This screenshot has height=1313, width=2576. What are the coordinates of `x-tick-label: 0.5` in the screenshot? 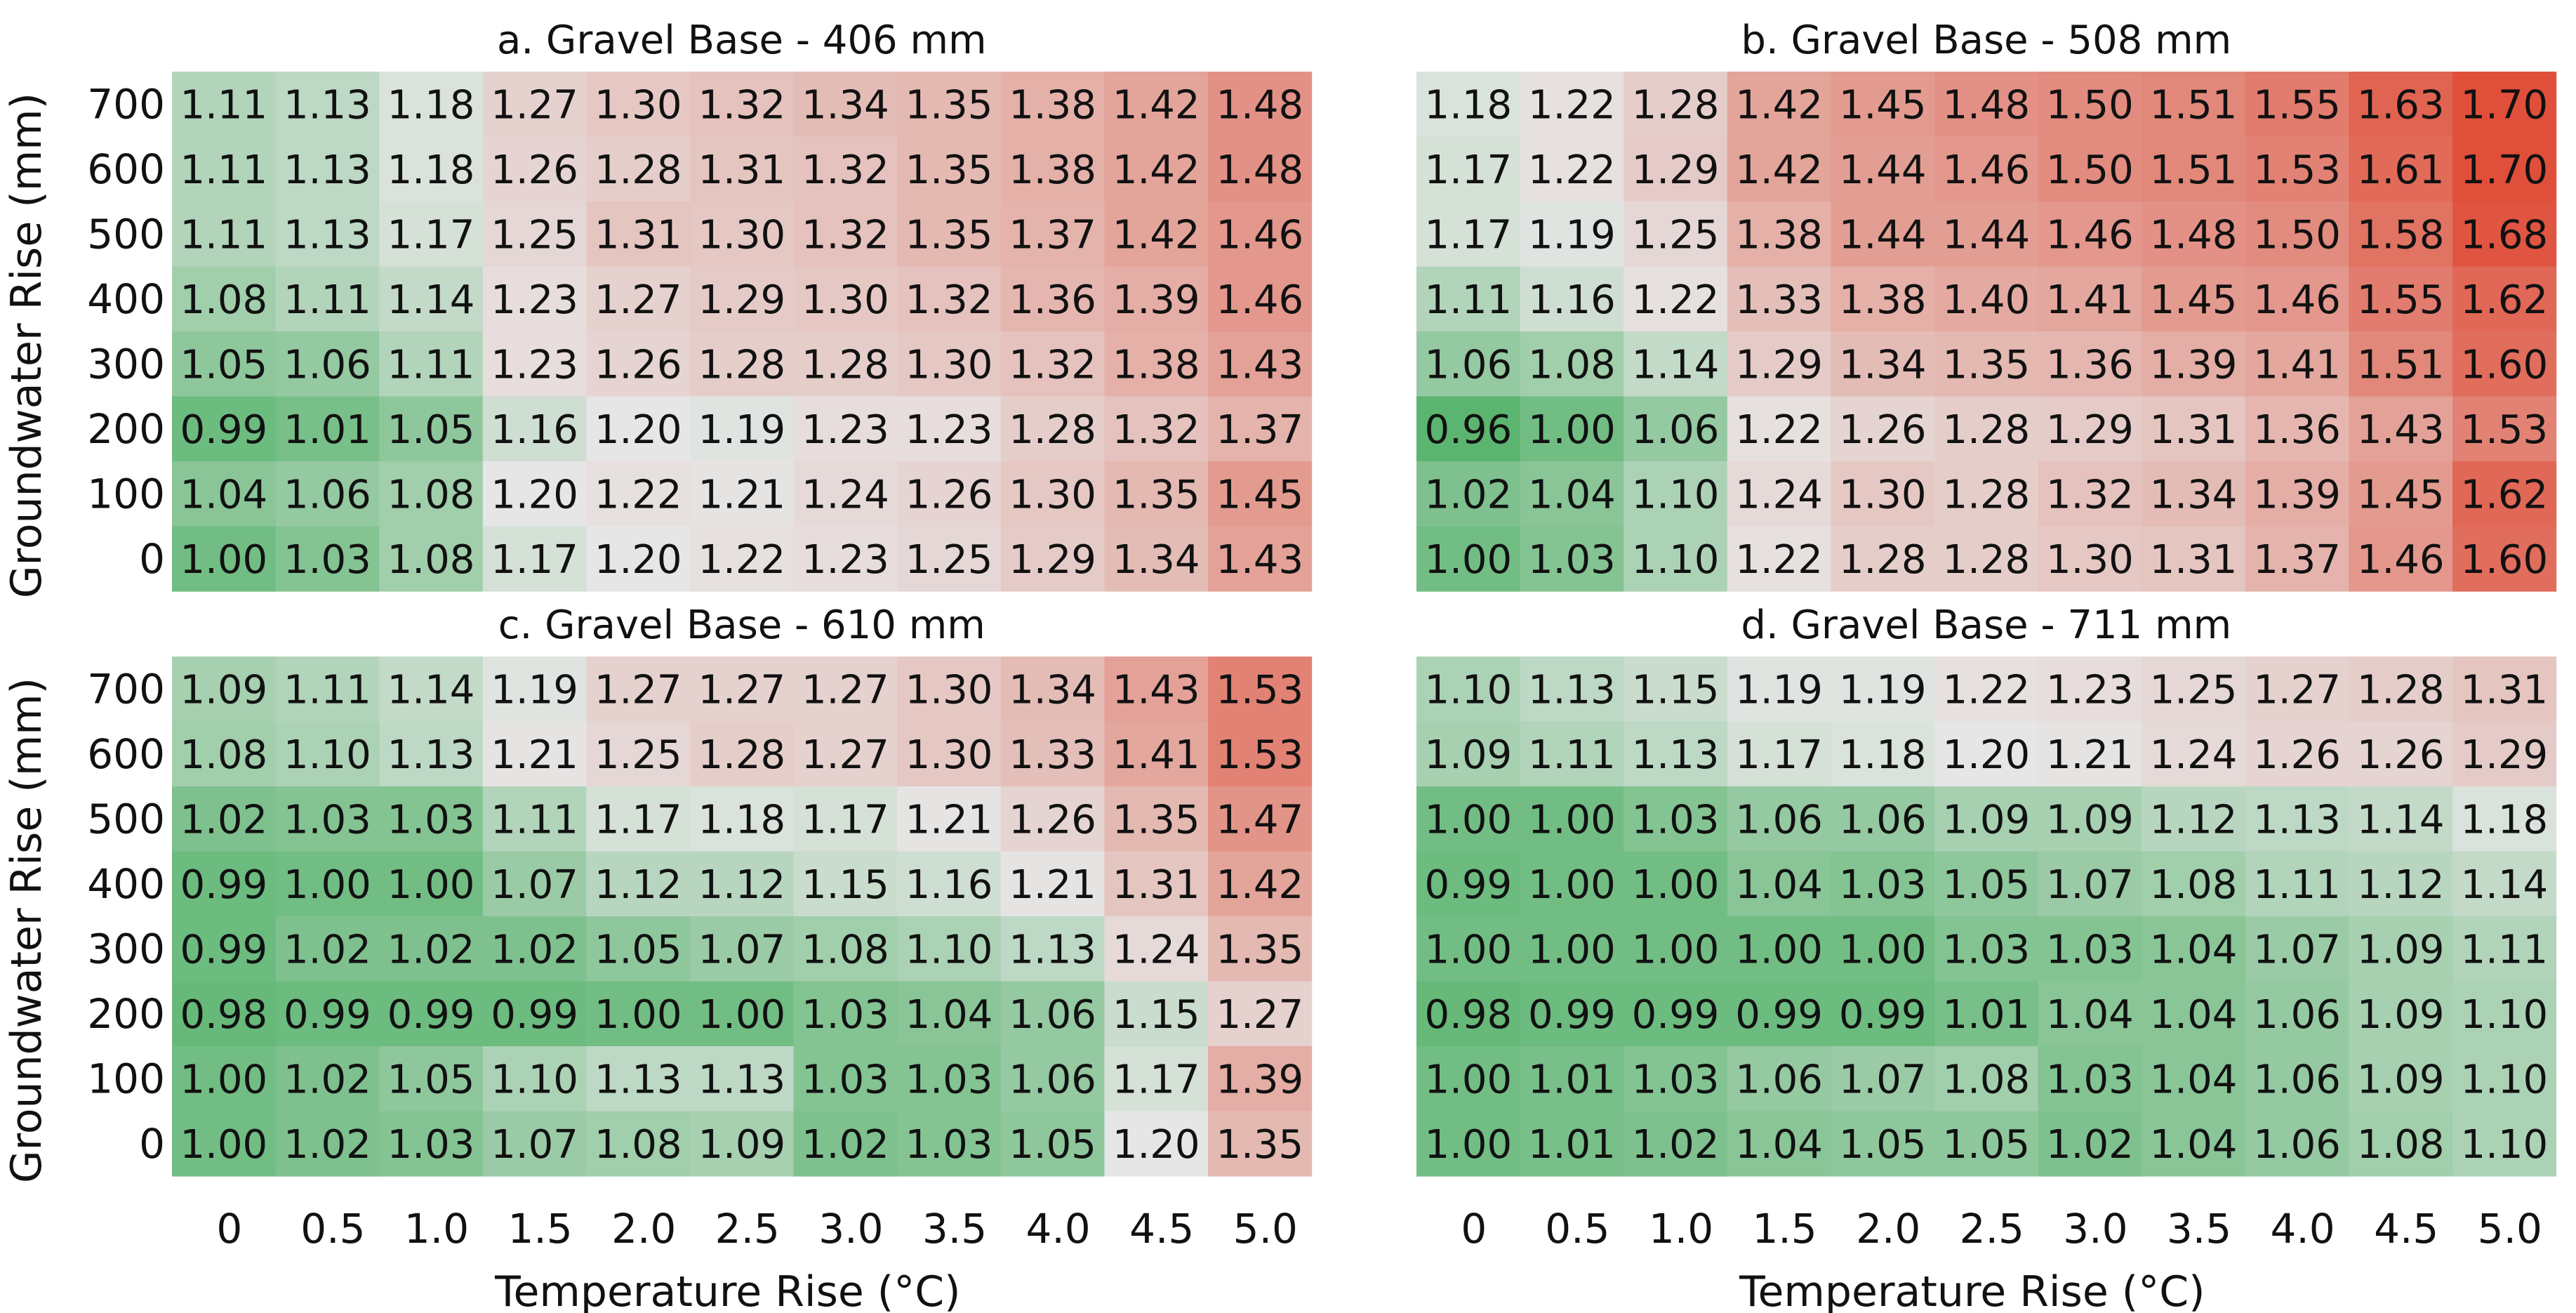 It's located at (1577, 1229).